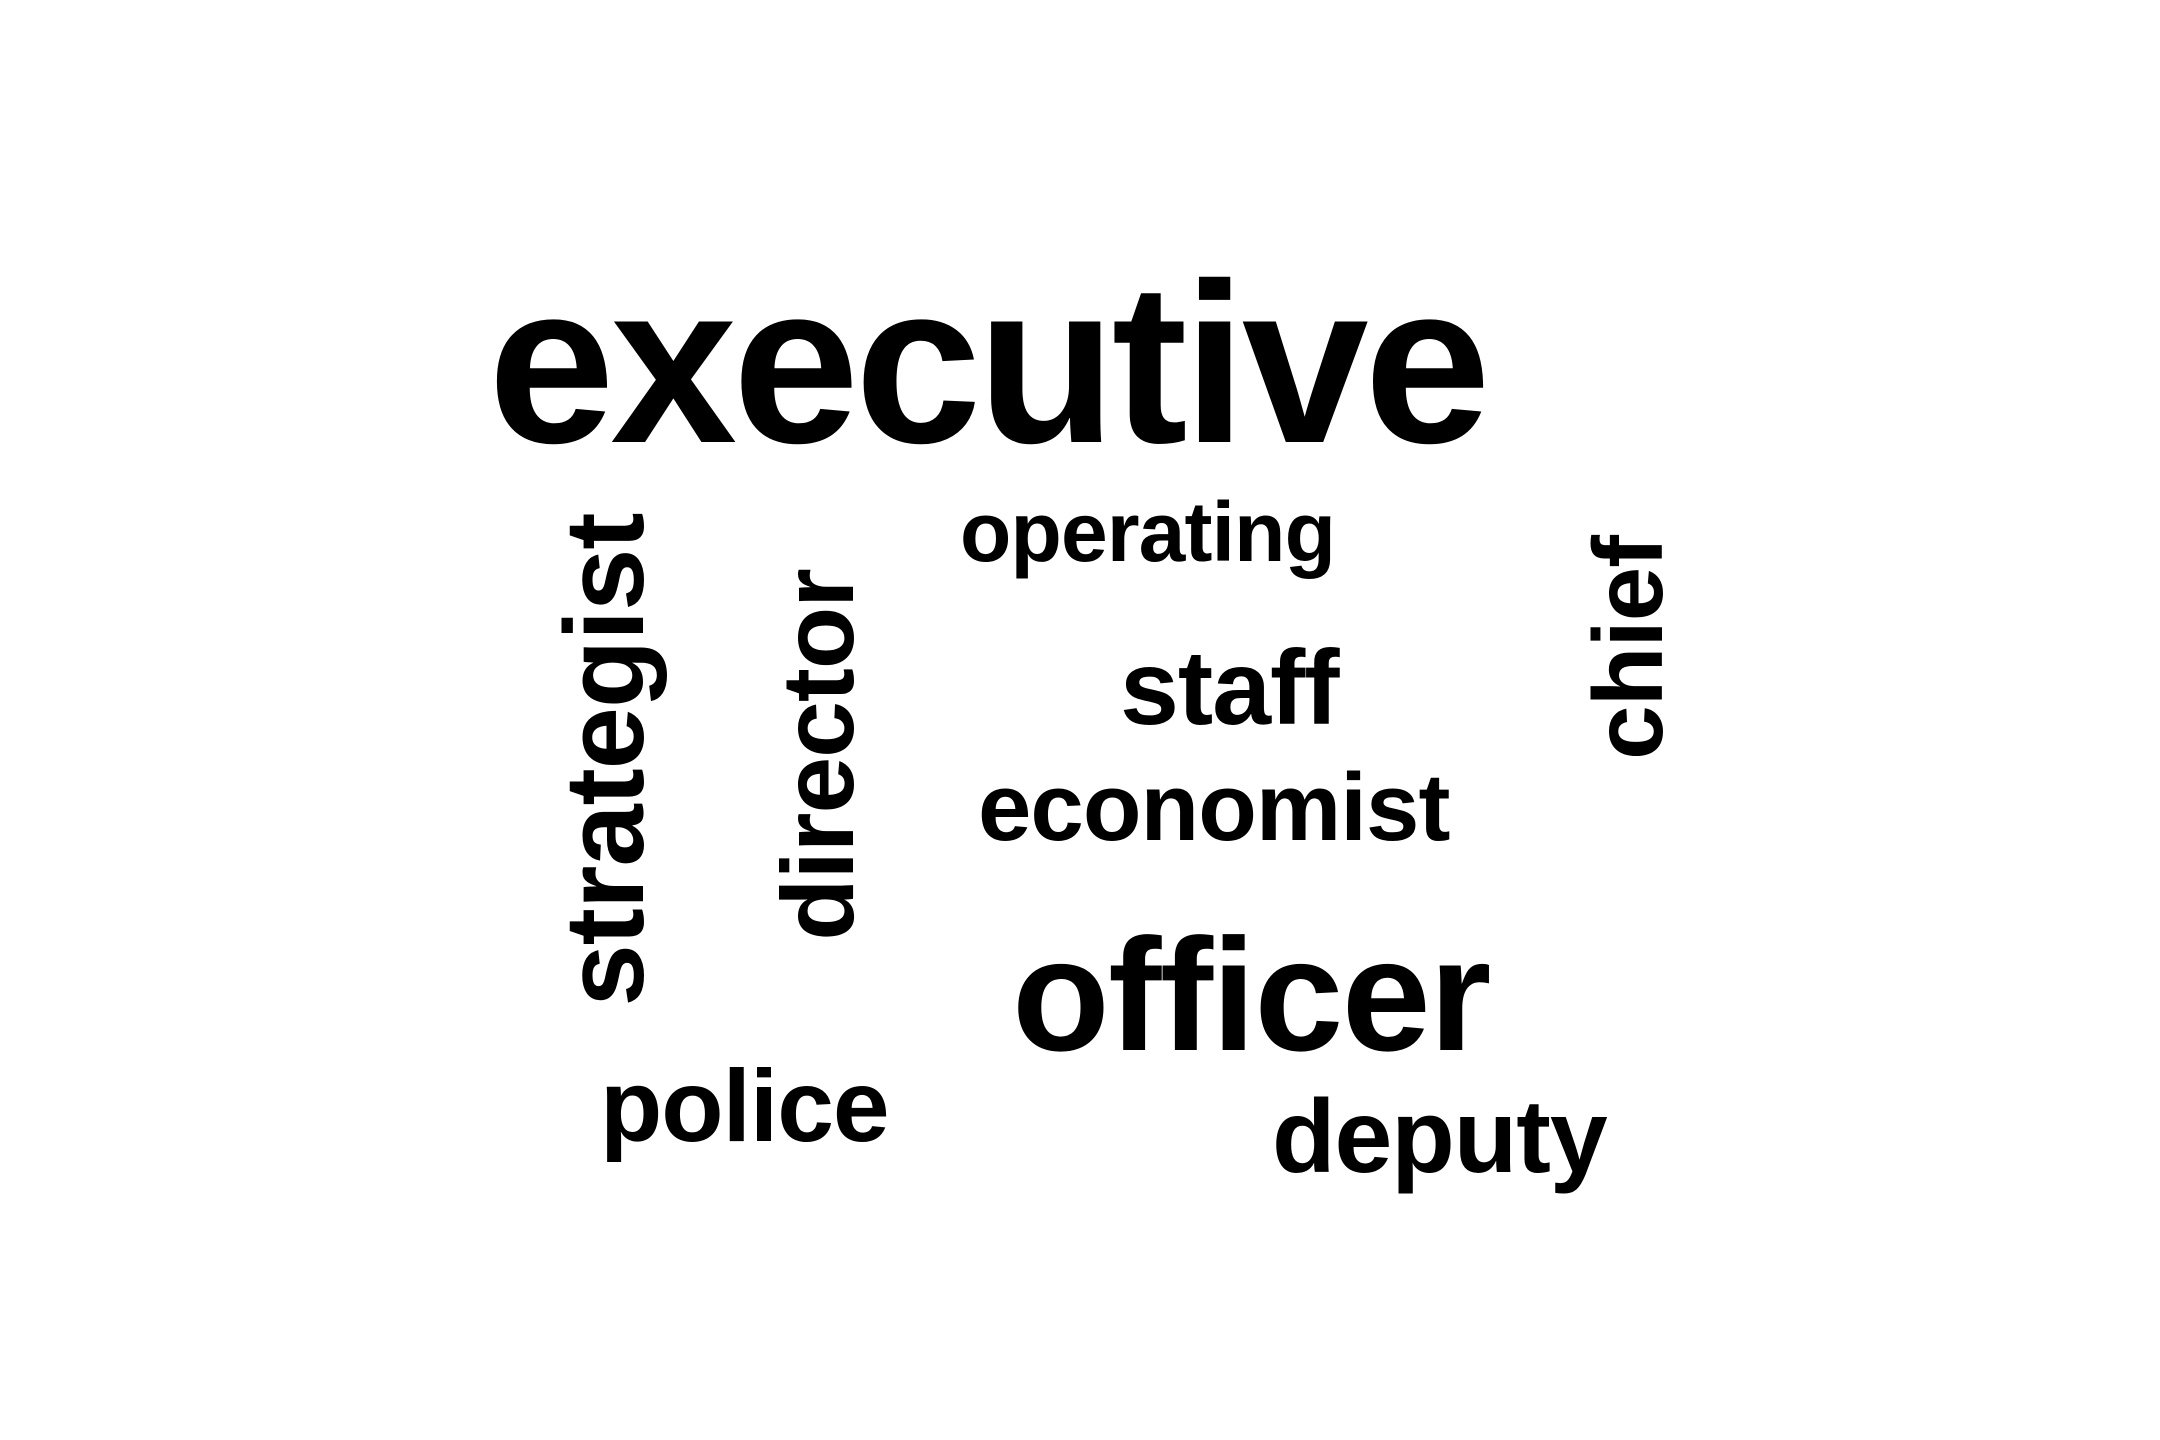 Image resolution: width=2160 pixels, height=1440 pixels. What do you see at coordinates (1628, 648) in the screenshot?
I see `word-chief: chief` at bounding box center [1628, 648].